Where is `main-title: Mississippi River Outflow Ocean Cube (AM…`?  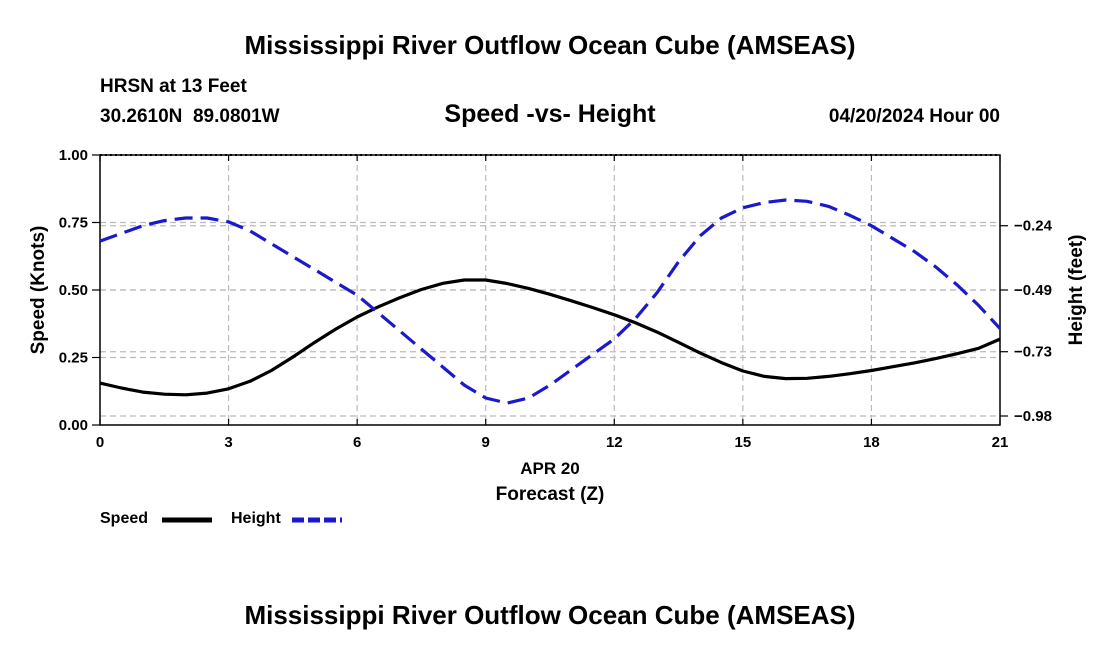
main-title: Mississippi River Outflow Ocean Cube (AM… is located at coordinates (550, 45).